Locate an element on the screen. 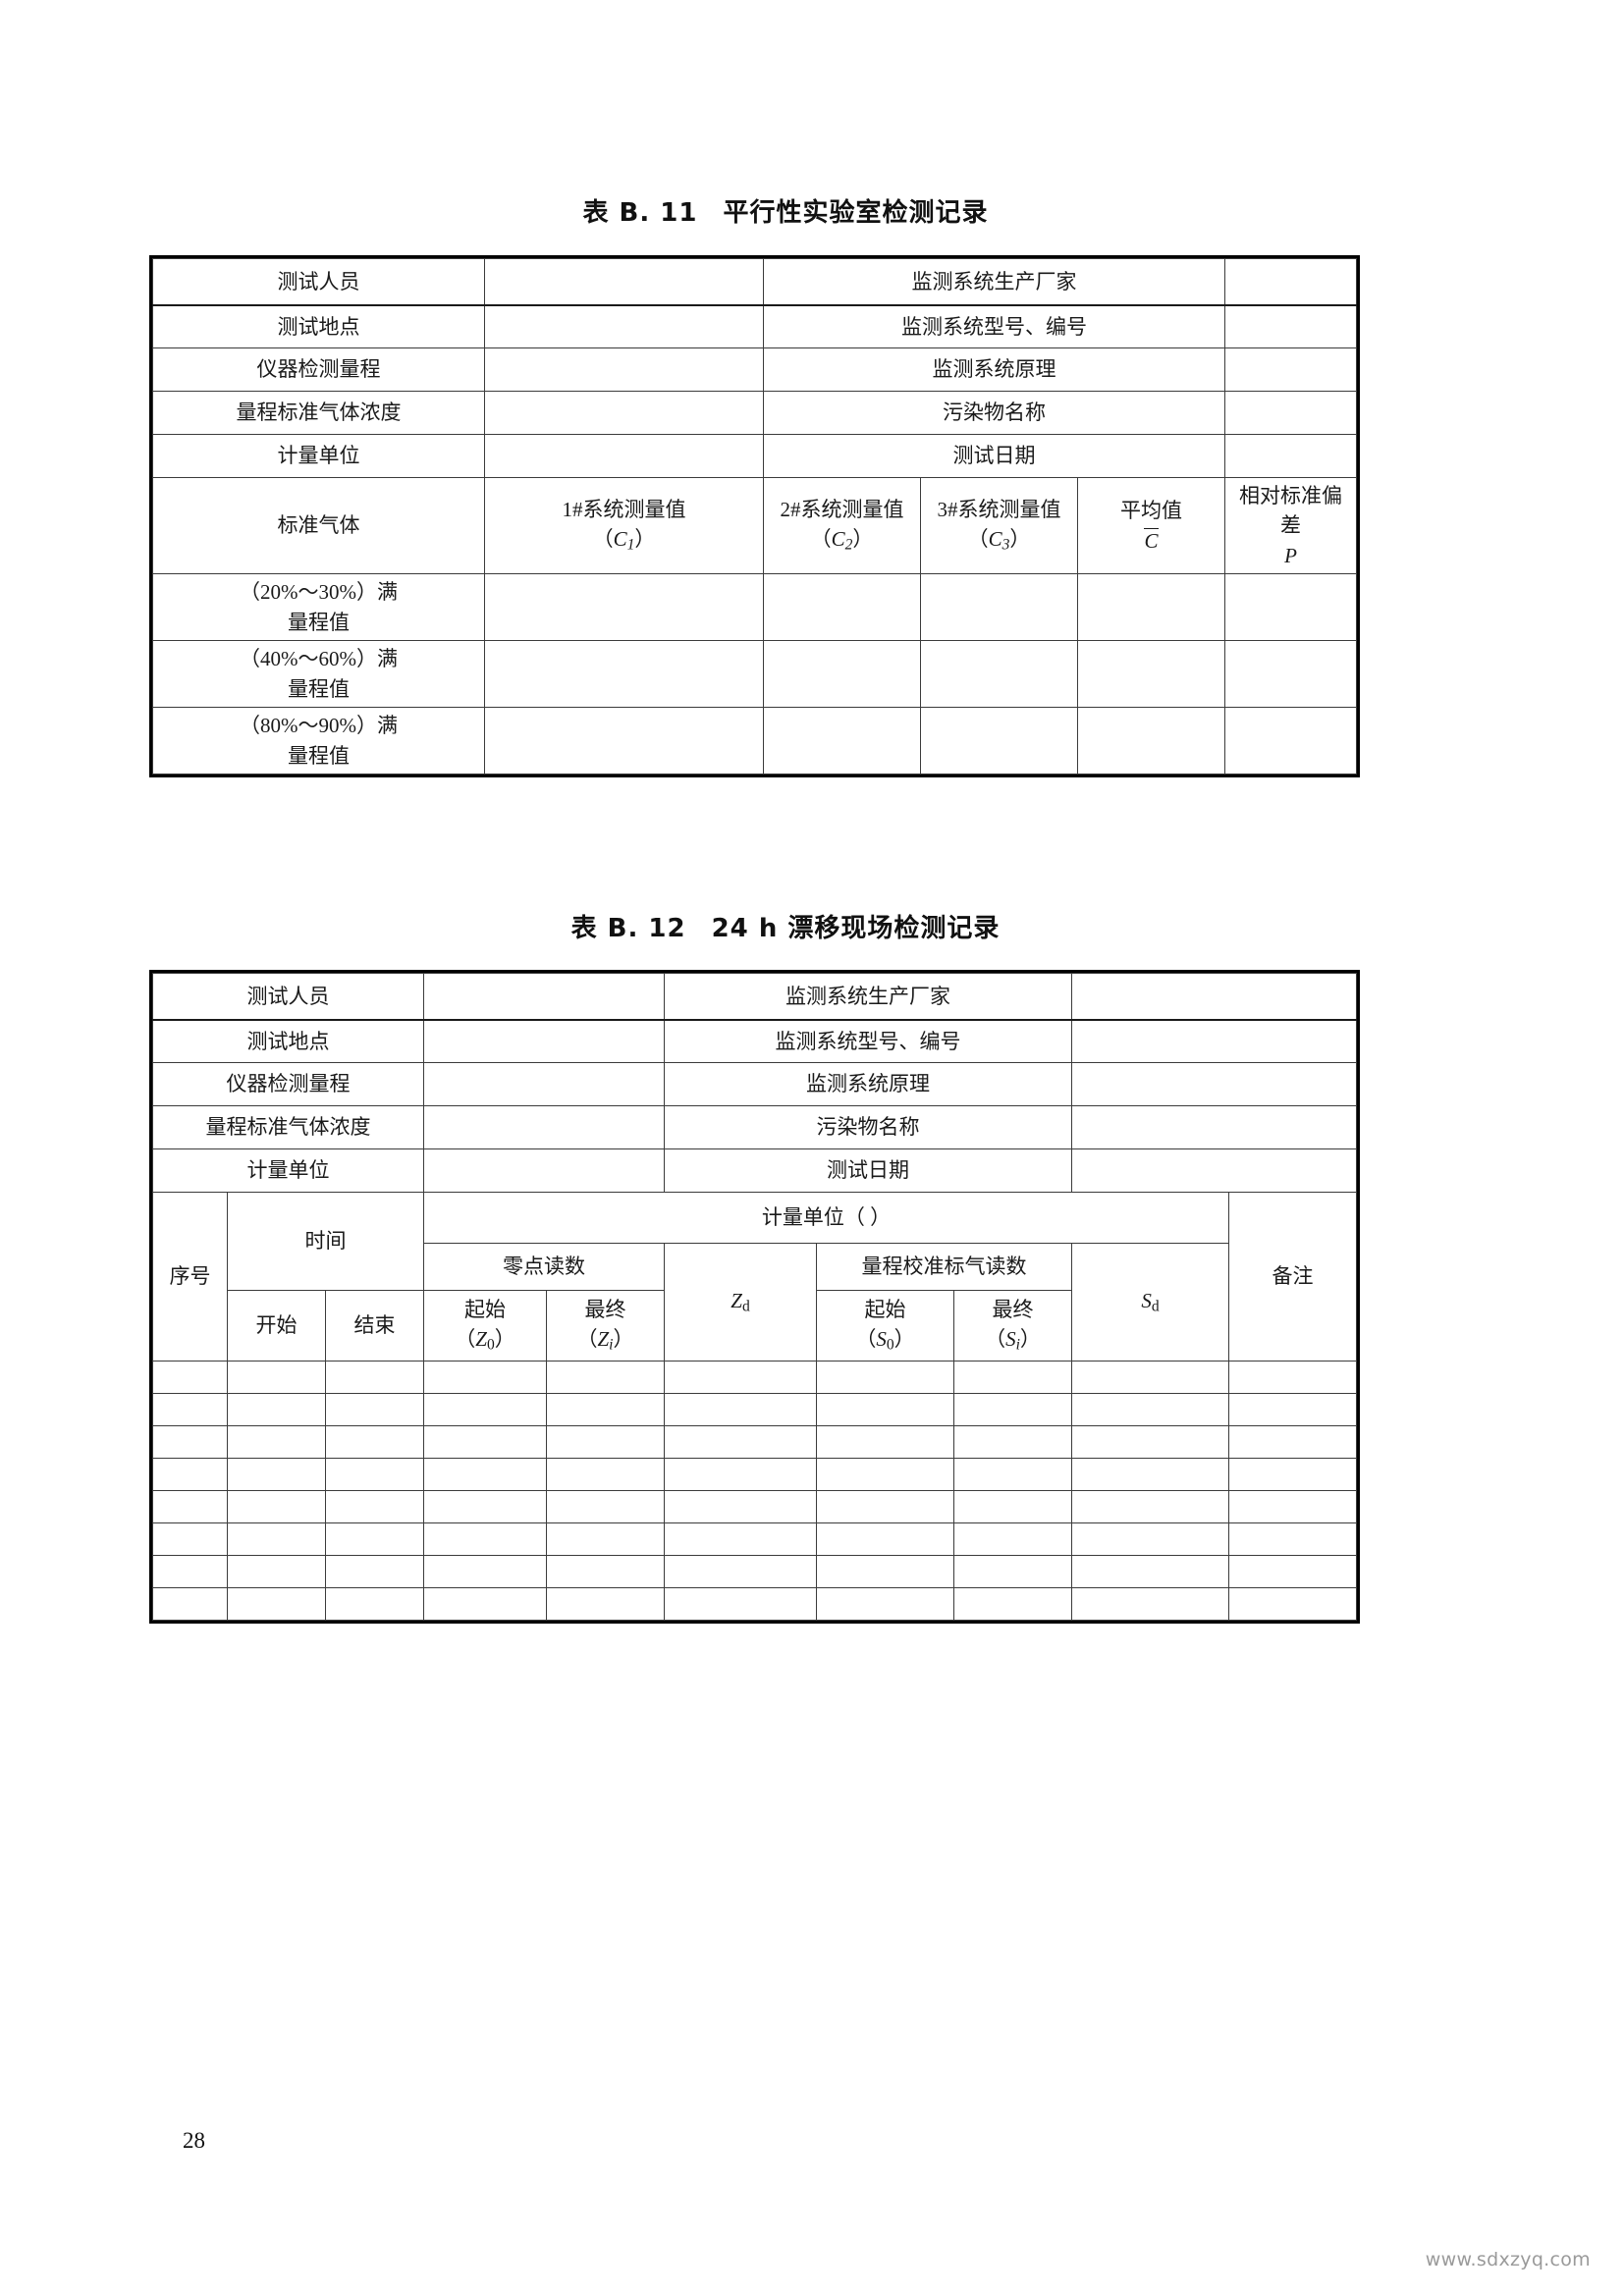  value-standard-gas-conc is located at coordinates (544, 1127).